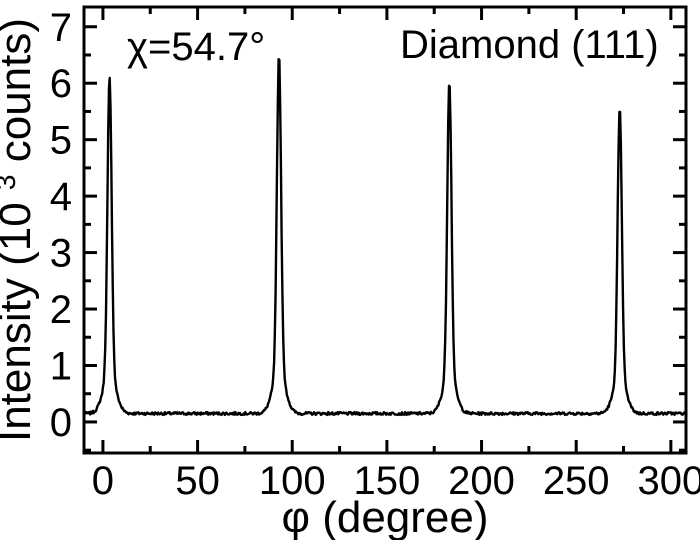  I want to click on x-tick-label: 200, so click(481, 481).